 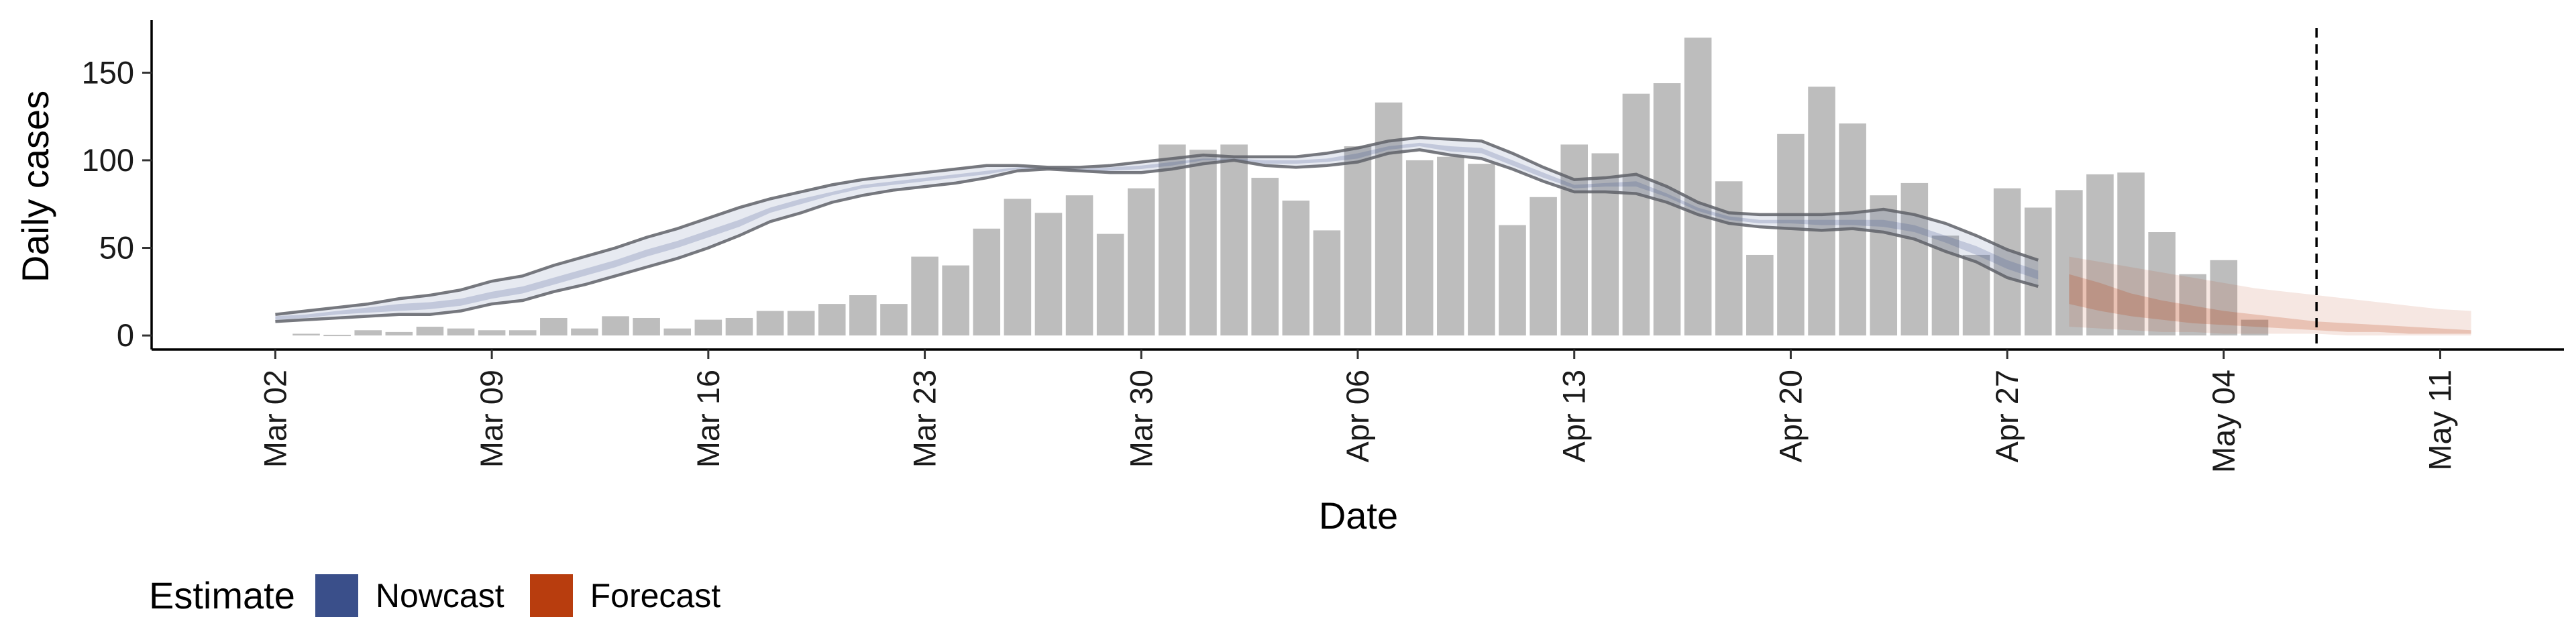 I want to click on x-tick-label: Mar 16, so click(x=708, y=419).